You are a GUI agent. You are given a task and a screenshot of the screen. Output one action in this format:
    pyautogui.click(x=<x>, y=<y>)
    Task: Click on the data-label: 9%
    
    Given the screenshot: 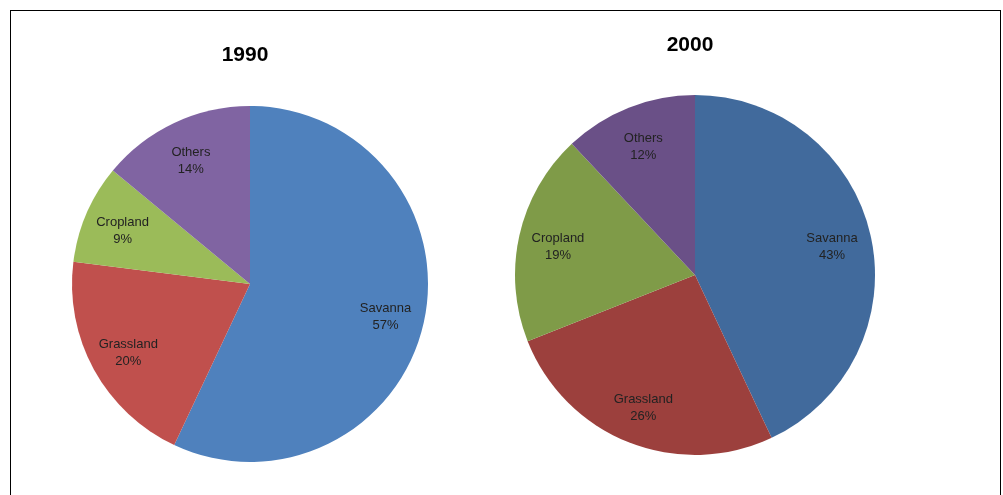 What is the action you would take?
    pyautogui.click(x=123, y=239)
    